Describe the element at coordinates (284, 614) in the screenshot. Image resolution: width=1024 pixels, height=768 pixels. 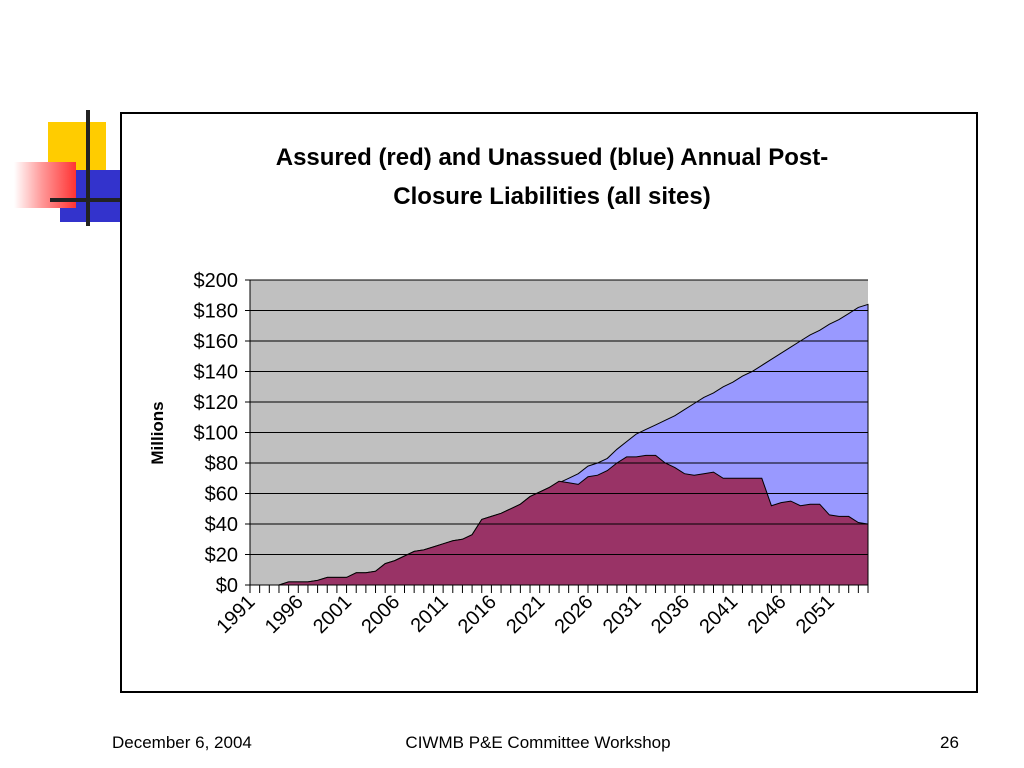
I see `x-tick-label: 1996` at that location.